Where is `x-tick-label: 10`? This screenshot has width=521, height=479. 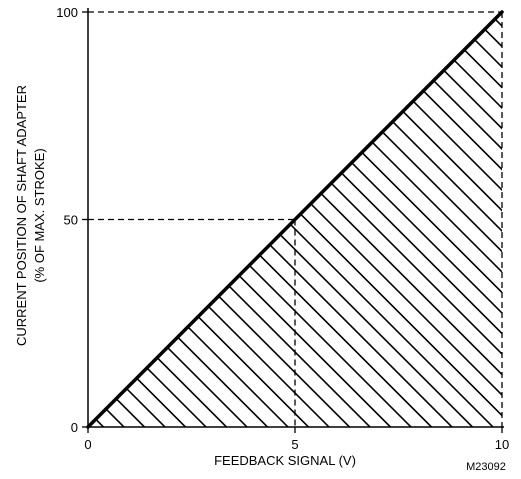 x-tick-label: 10 is located at coordinates (502, 444).